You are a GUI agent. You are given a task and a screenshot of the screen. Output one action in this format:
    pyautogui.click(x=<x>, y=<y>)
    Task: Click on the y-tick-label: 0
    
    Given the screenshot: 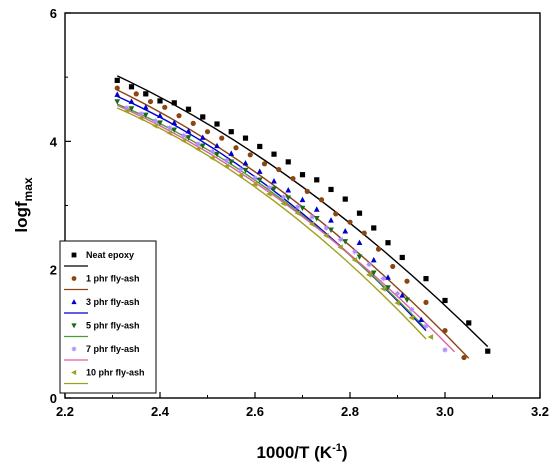 What is the action you would take?
    pyautogui.click(x=53, y=398)
    